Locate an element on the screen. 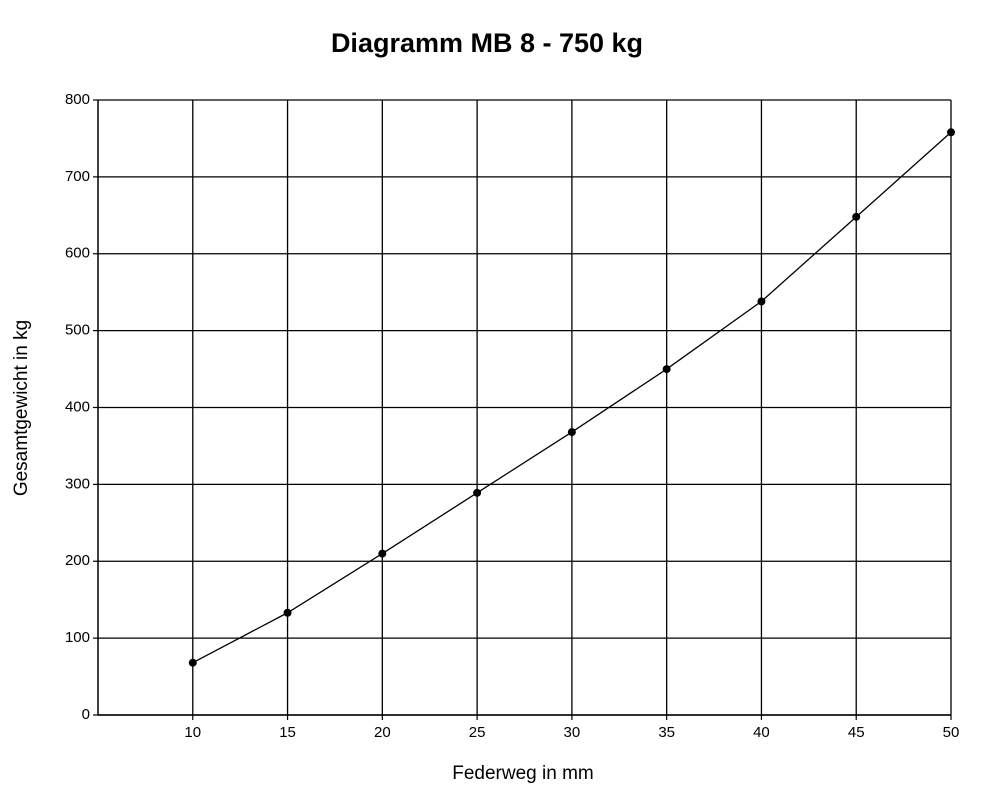 This screenshot has width=1000, height=802. x-tick-label: 35 is located at coordinates (666, 732).